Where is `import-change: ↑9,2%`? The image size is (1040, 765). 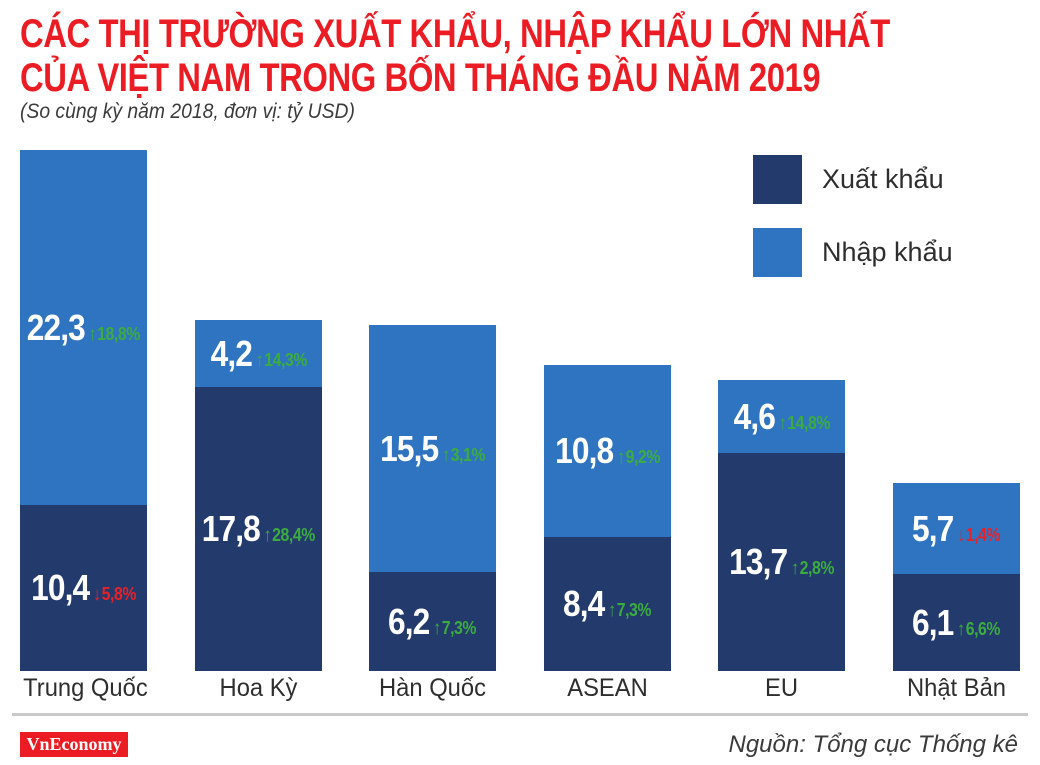 import-change: ↑9,2% is located at coordinates (638, 458).